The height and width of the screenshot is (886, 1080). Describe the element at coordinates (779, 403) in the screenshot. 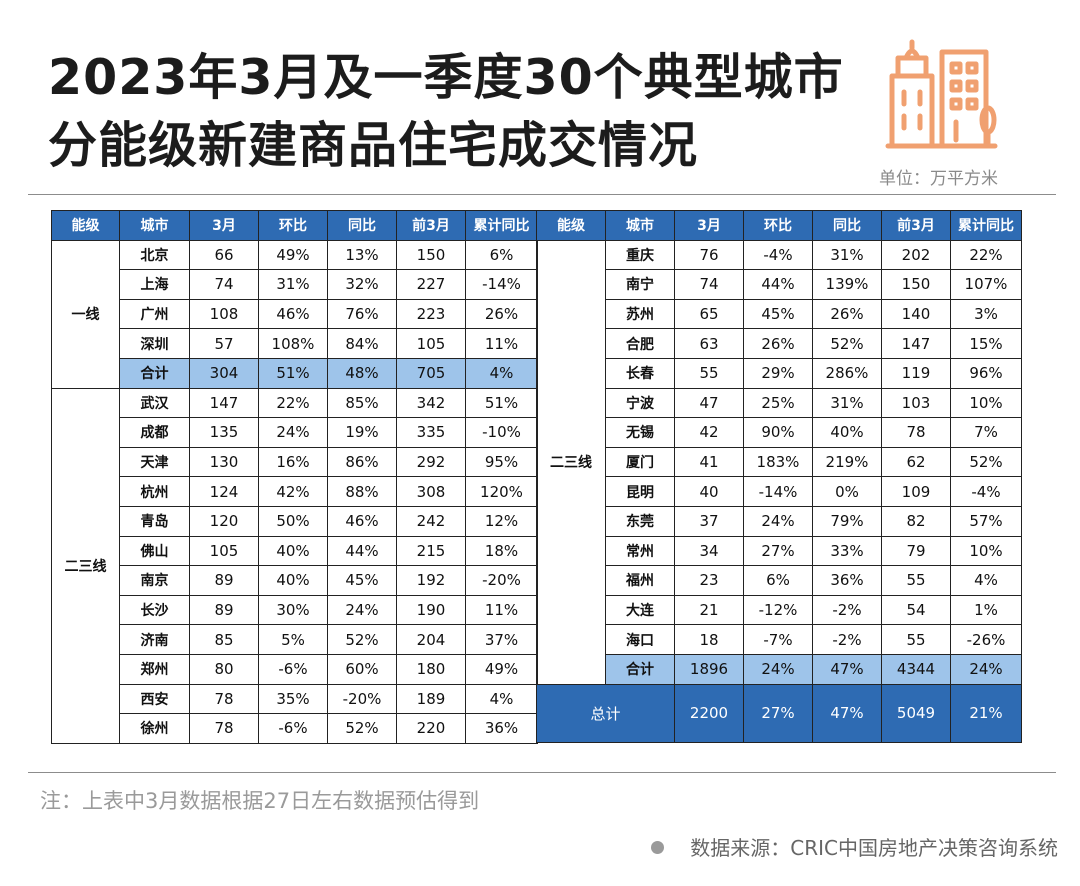

I see `table-row: 宁波 47 25% 31% 103 10%` at that location.